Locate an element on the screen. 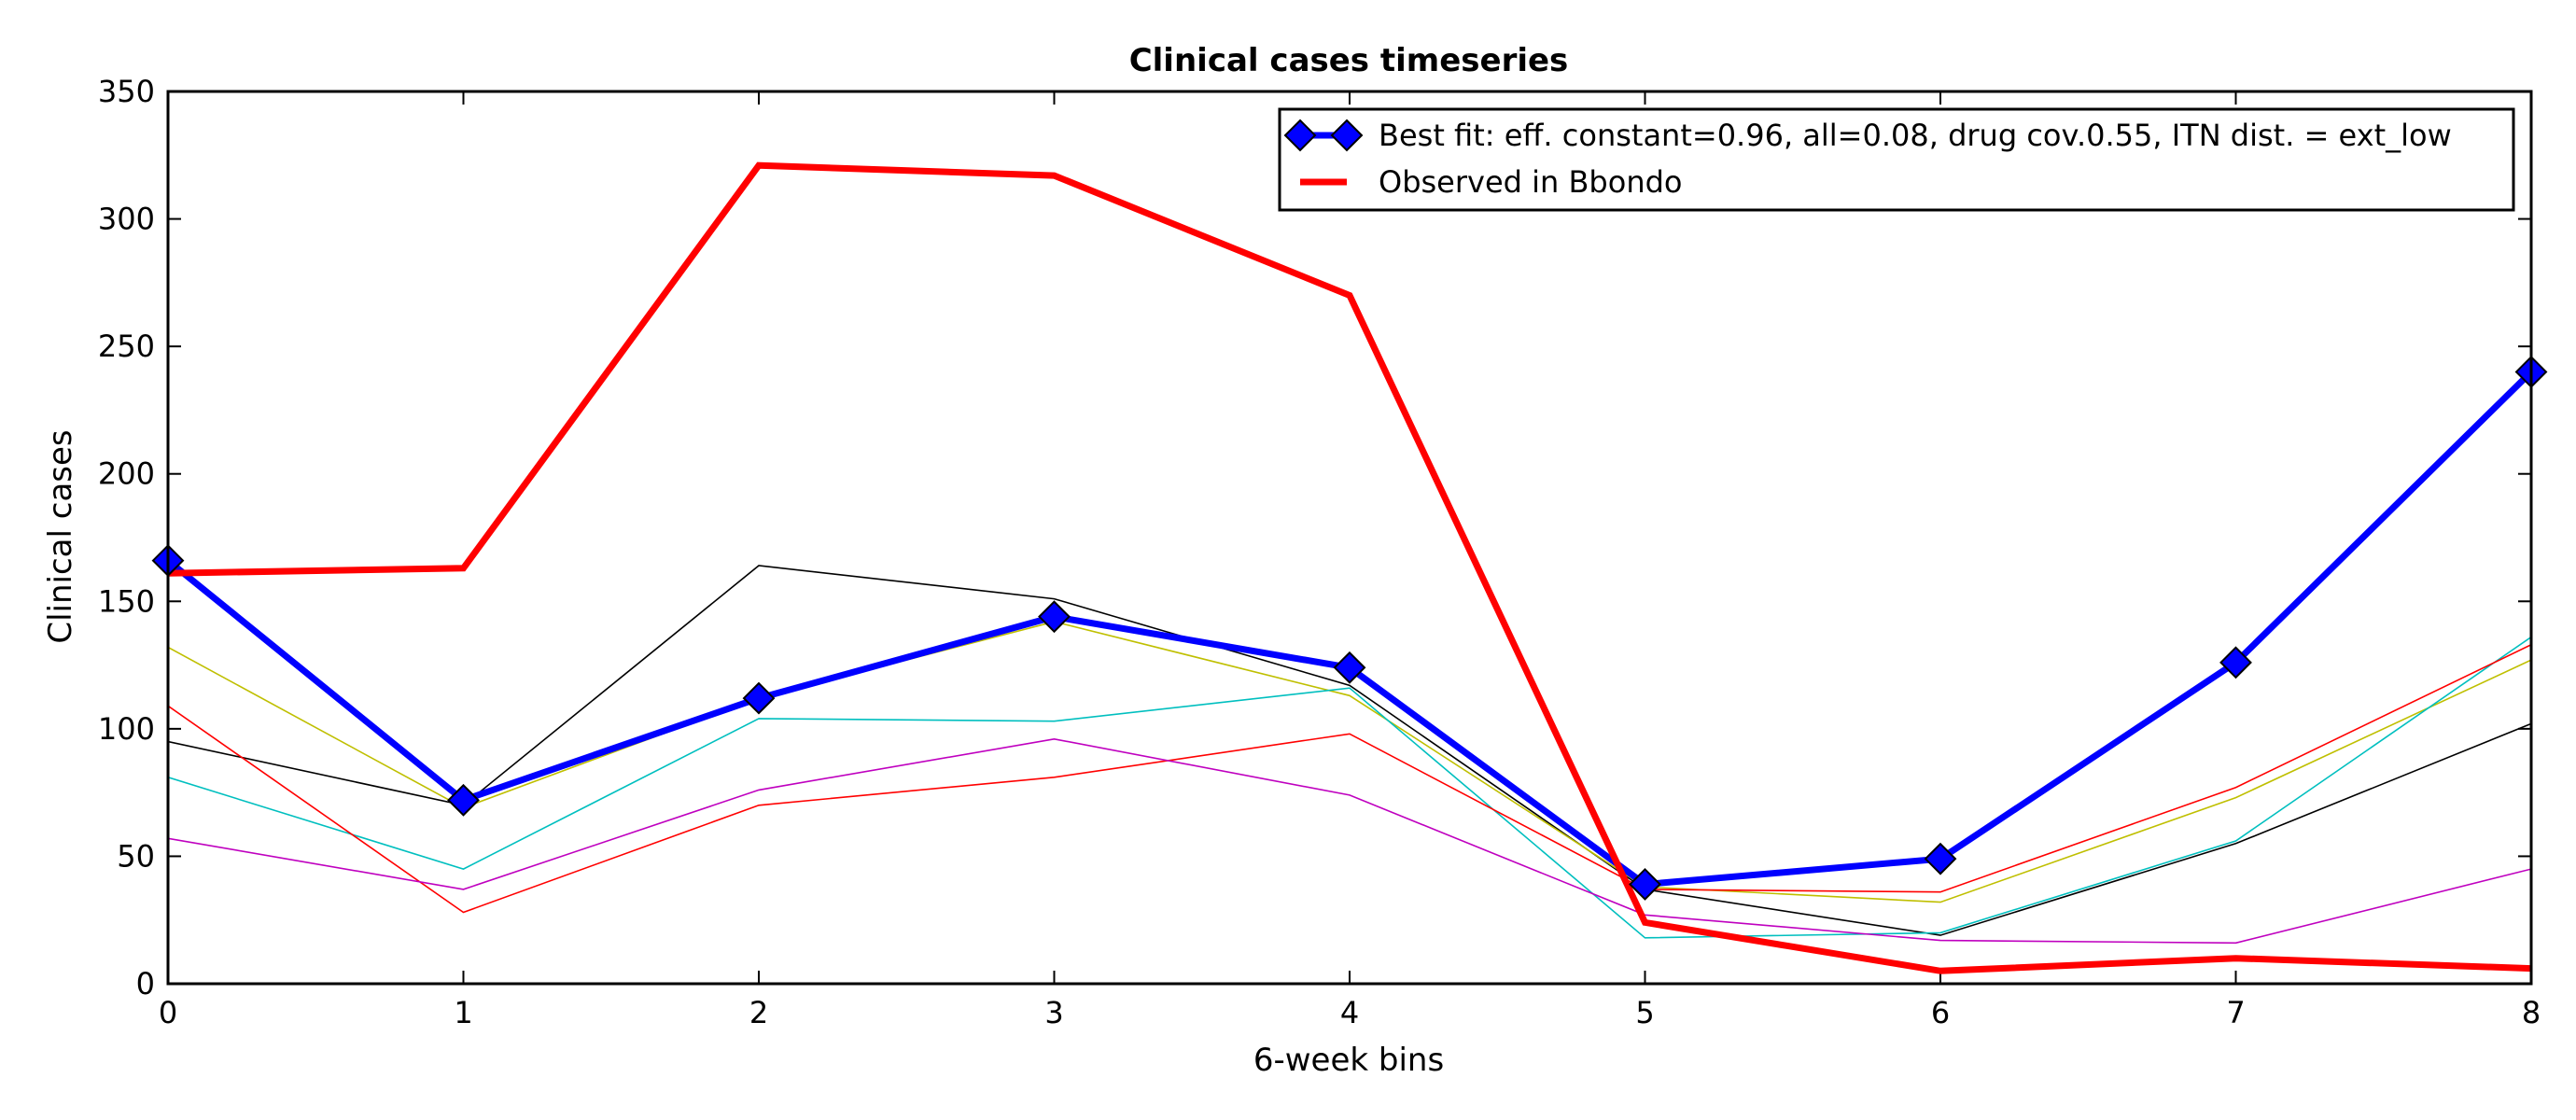 This screenshot has width=2576, height=1120. x-tick-label: 4 is located at coordinates (1349, 1012).